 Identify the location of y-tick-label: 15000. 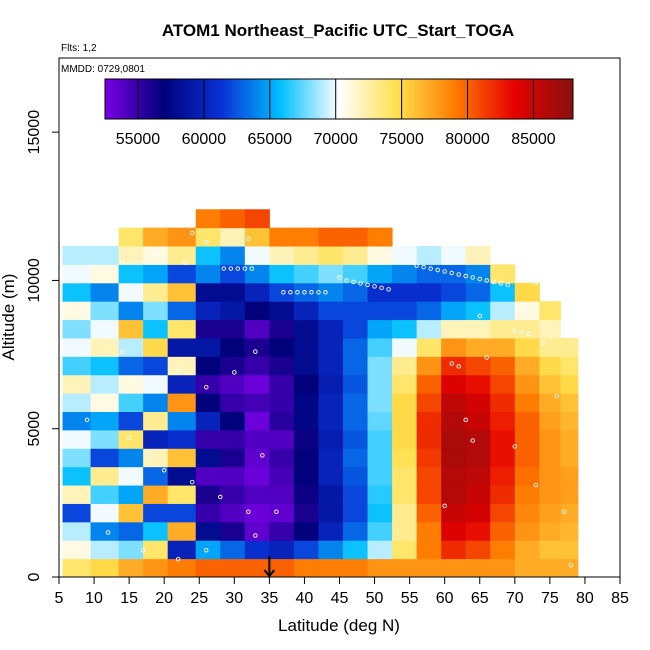
(34, 132).